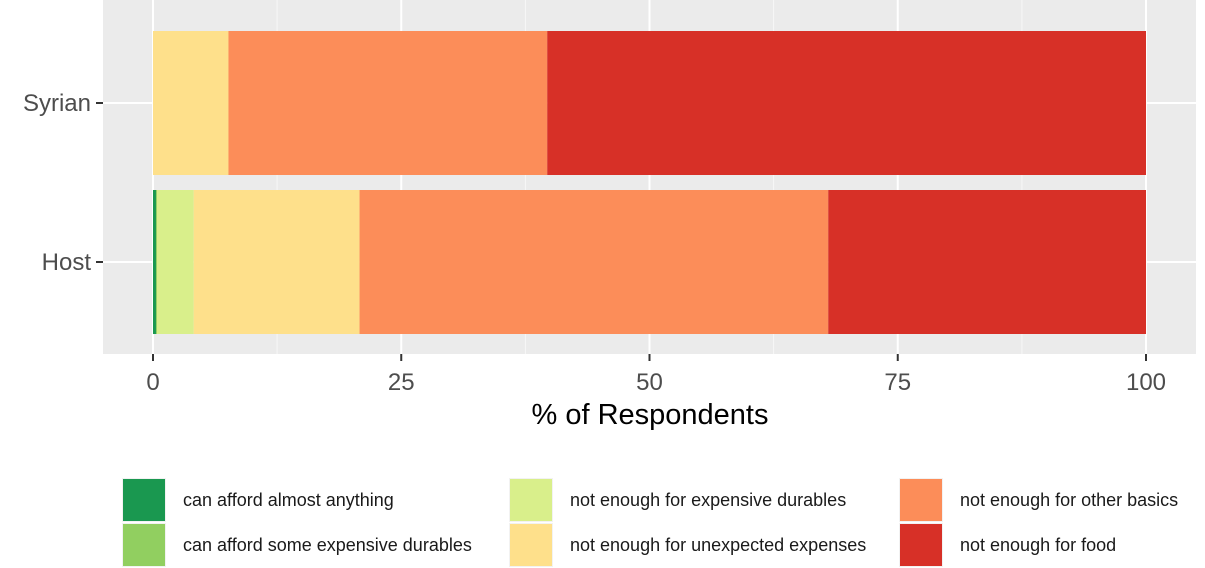 This screenshot has width=1205, height=568. What do you see at coordinates (288, 499) in the screenshot?
I see `legend-label: can afford almost anything` at bounding box center [288, 499].